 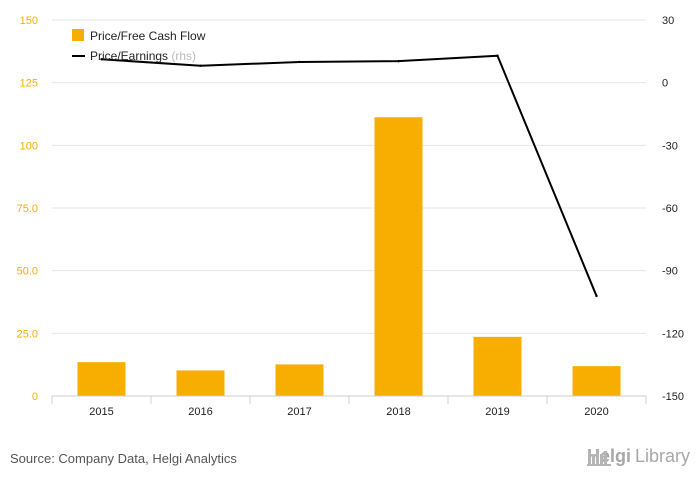 I want to click on source-note: Source: Company Data, Helgi Analytics, so click(x=123, y=458).